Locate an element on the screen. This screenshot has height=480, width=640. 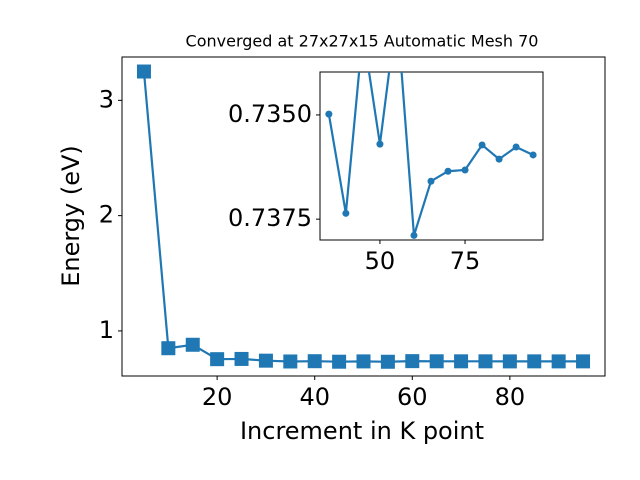
y-tick-label: 2 is located at coordinates (106, 215).